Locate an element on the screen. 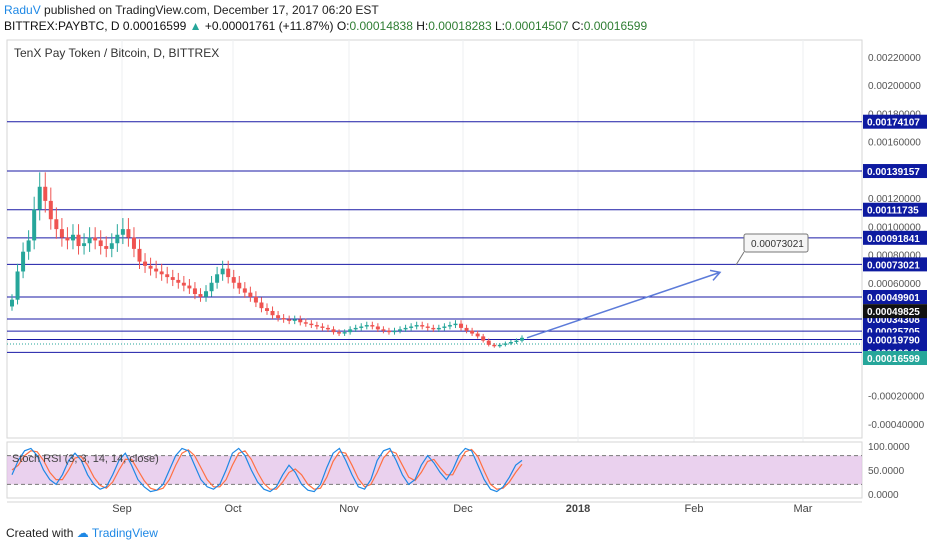  close-value: 0.00016599 is located at coordinates (154, 26).